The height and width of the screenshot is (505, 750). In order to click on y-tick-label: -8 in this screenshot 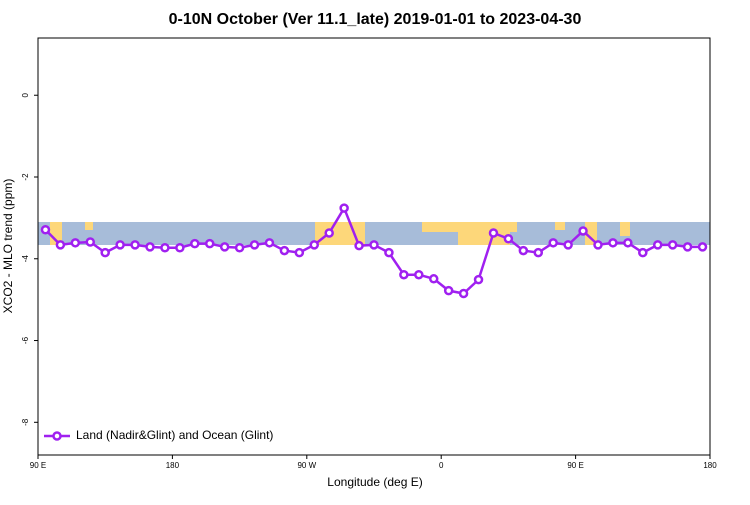, I will do `click(25, 422)`.